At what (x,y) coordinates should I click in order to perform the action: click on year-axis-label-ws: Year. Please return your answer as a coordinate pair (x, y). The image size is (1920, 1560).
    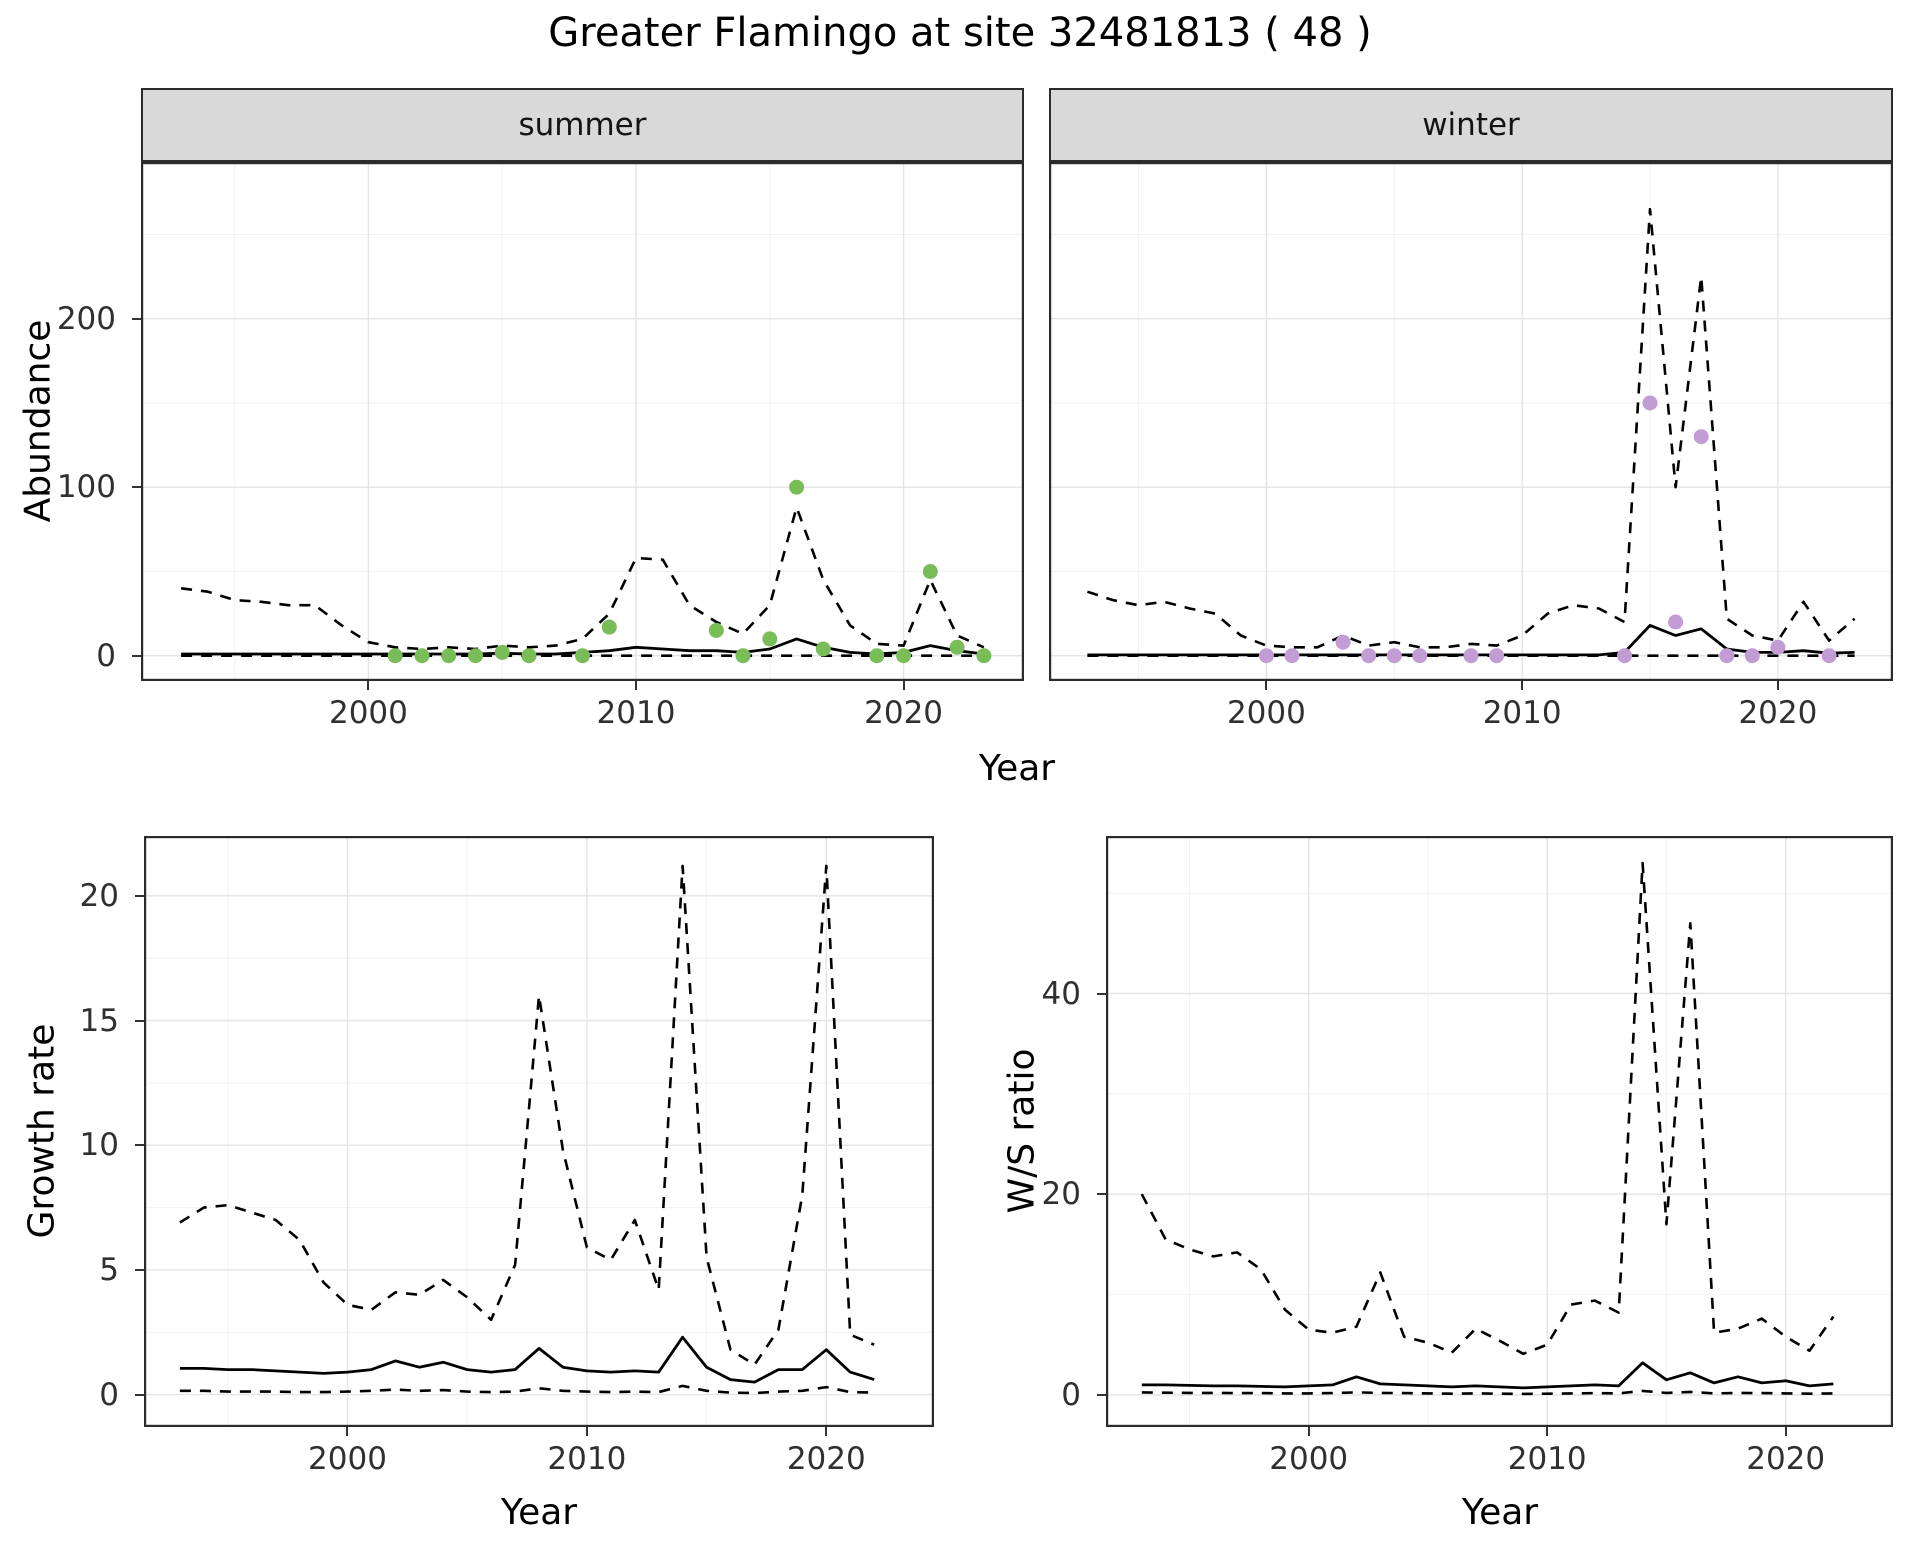
    Looking at the image, I should click on (1500, 1512).